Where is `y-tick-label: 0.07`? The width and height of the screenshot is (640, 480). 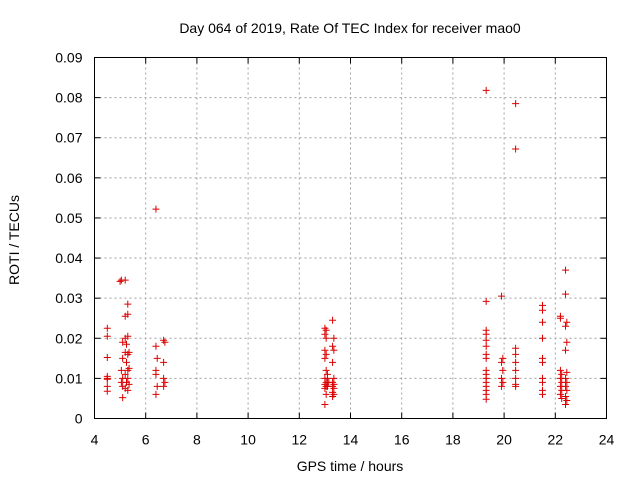
y-tick-label: 0.07 is located at coordinates (68, 138).